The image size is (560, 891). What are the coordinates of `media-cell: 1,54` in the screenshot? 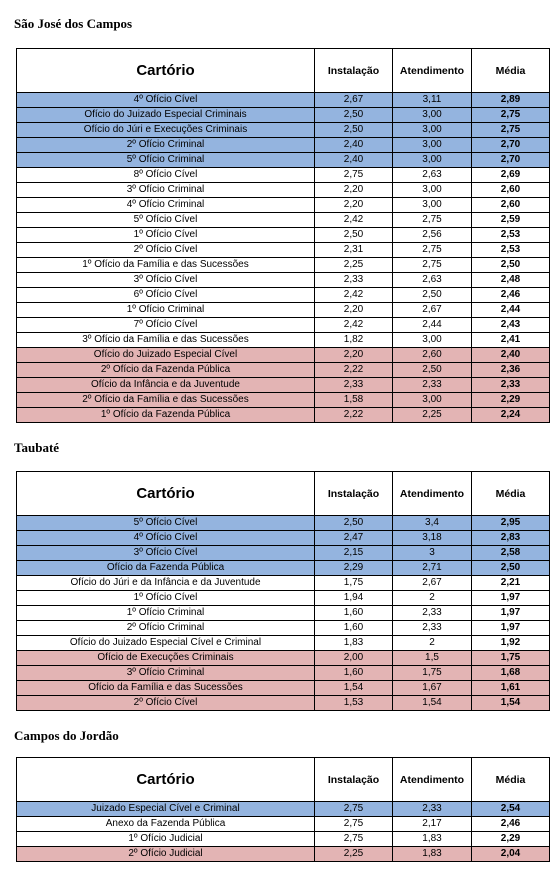 It's located at (510, 703).